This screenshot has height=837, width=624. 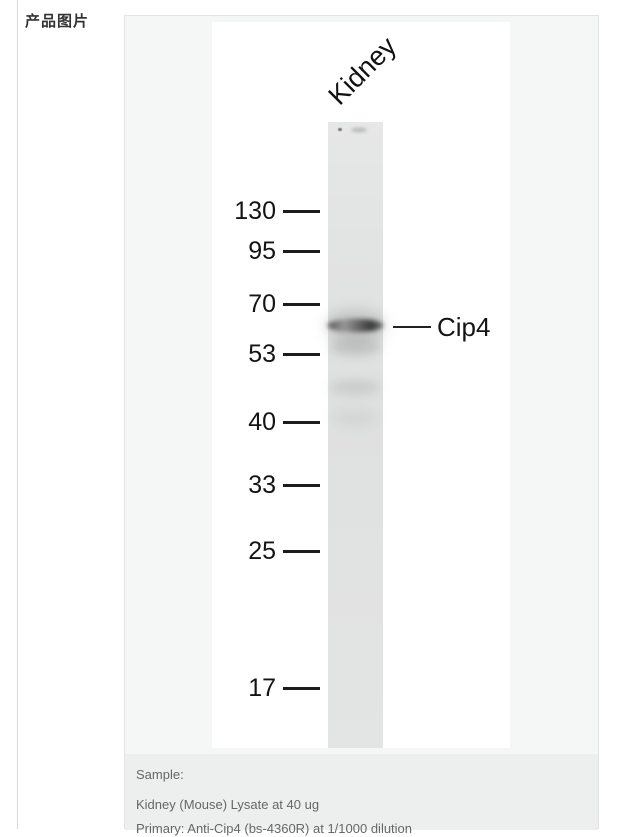 I want to click on band-label: Cip4, so click(x=464, y=327).